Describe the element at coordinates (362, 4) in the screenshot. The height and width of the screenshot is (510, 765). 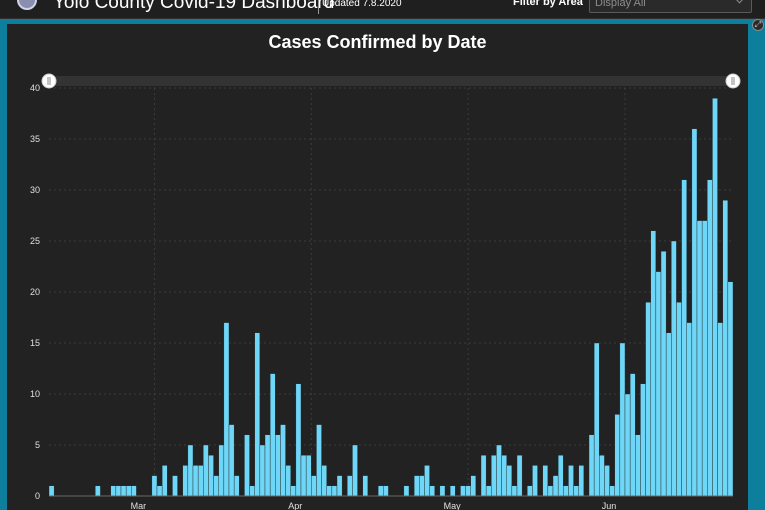
I see `updated-date: Updated 7.8.2020` at that location.